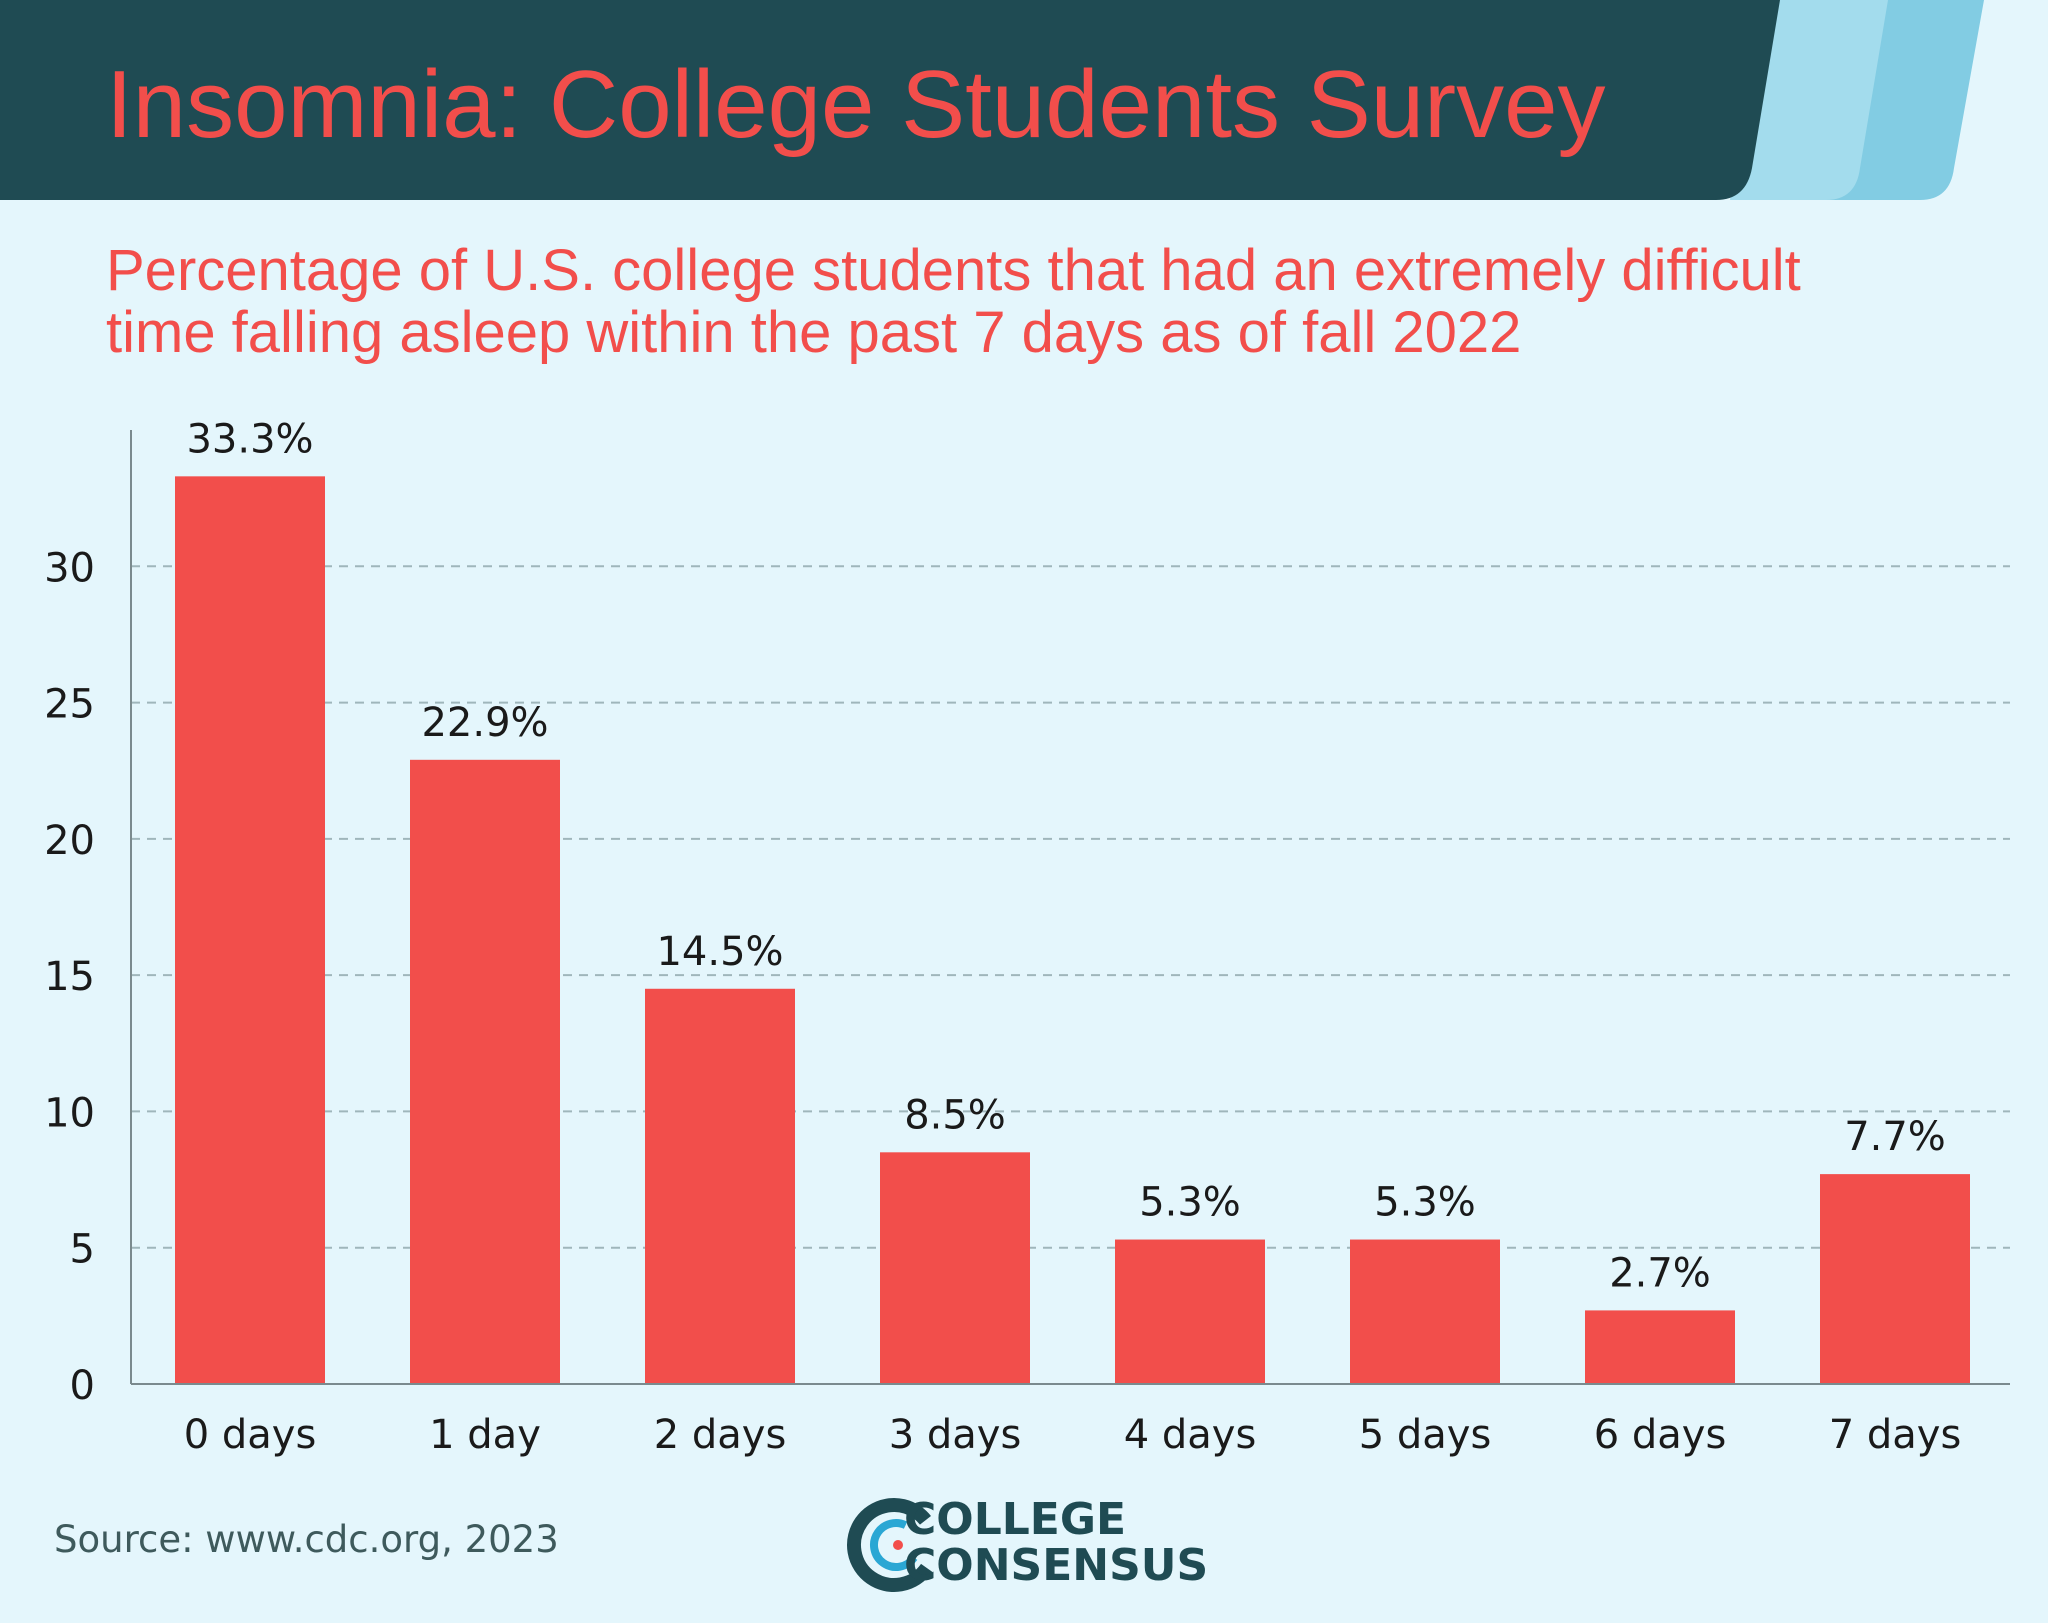  Describe the element at coordinates (1895, 1137) in the screenshot. I see `data-label: 7.7%` at that location.